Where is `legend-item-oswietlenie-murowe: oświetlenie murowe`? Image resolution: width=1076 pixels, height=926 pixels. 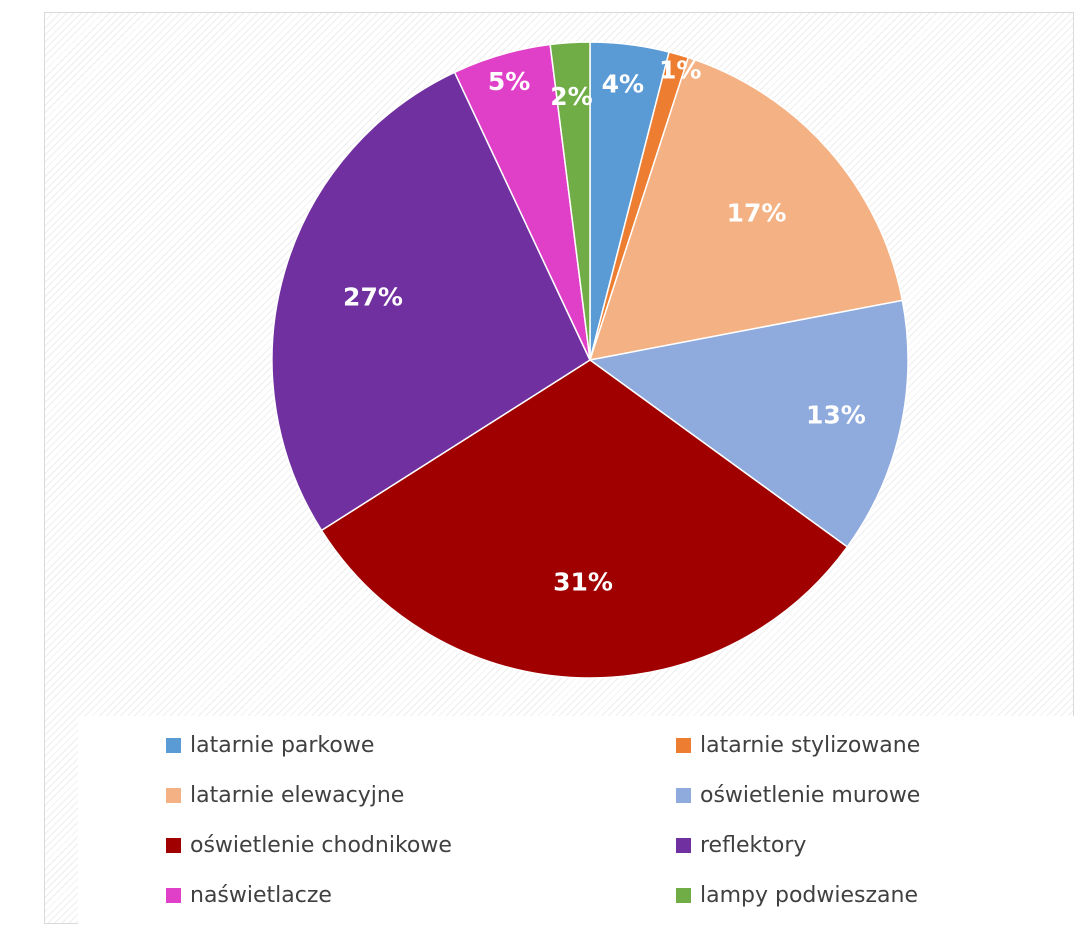
legend-item-oswietlenie-murowe: oświetlenie murowe is located at coordinates (798, 795).